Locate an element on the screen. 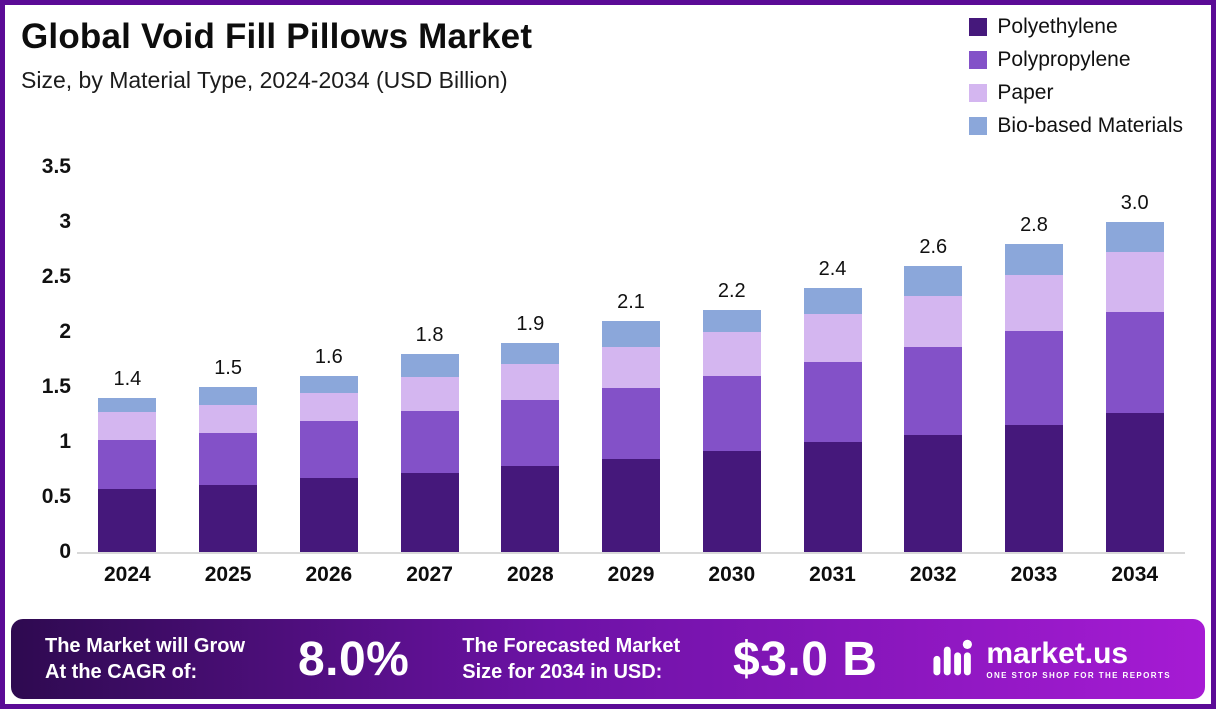 This screenshot has height=709, width=1216. y-axis-tick: 1.5 is located at coordinates (56, 386).